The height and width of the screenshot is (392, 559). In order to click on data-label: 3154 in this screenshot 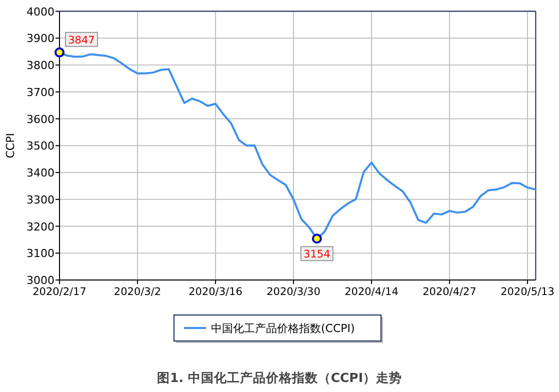, I will do `click(317, 254)`.